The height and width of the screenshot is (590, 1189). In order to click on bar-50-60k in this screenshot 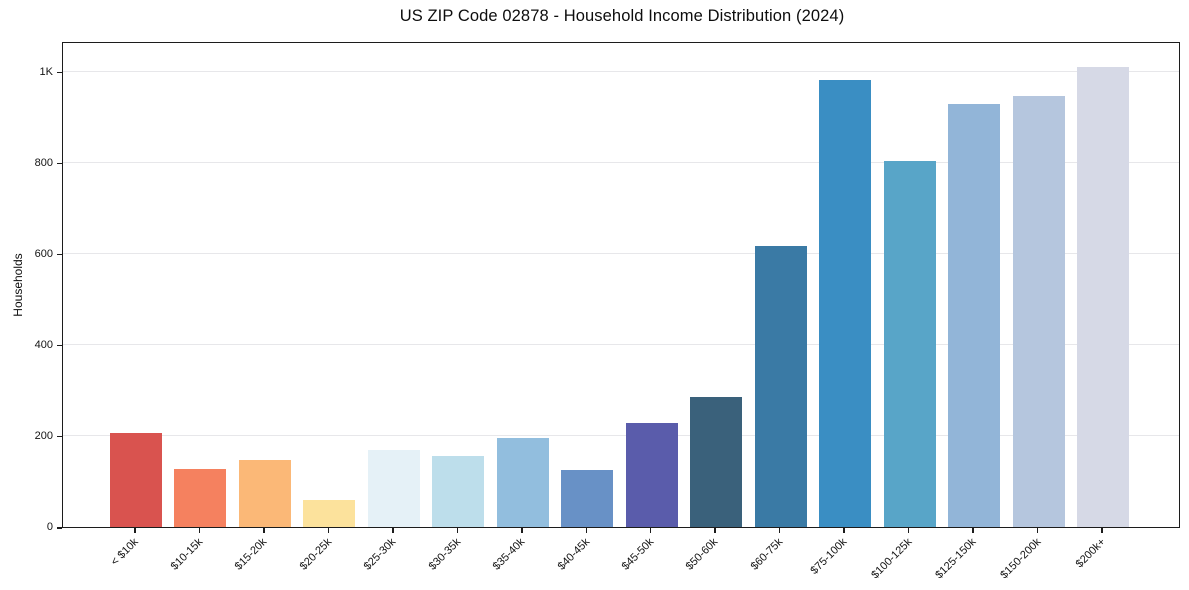, I will do `click(716, 461)`.